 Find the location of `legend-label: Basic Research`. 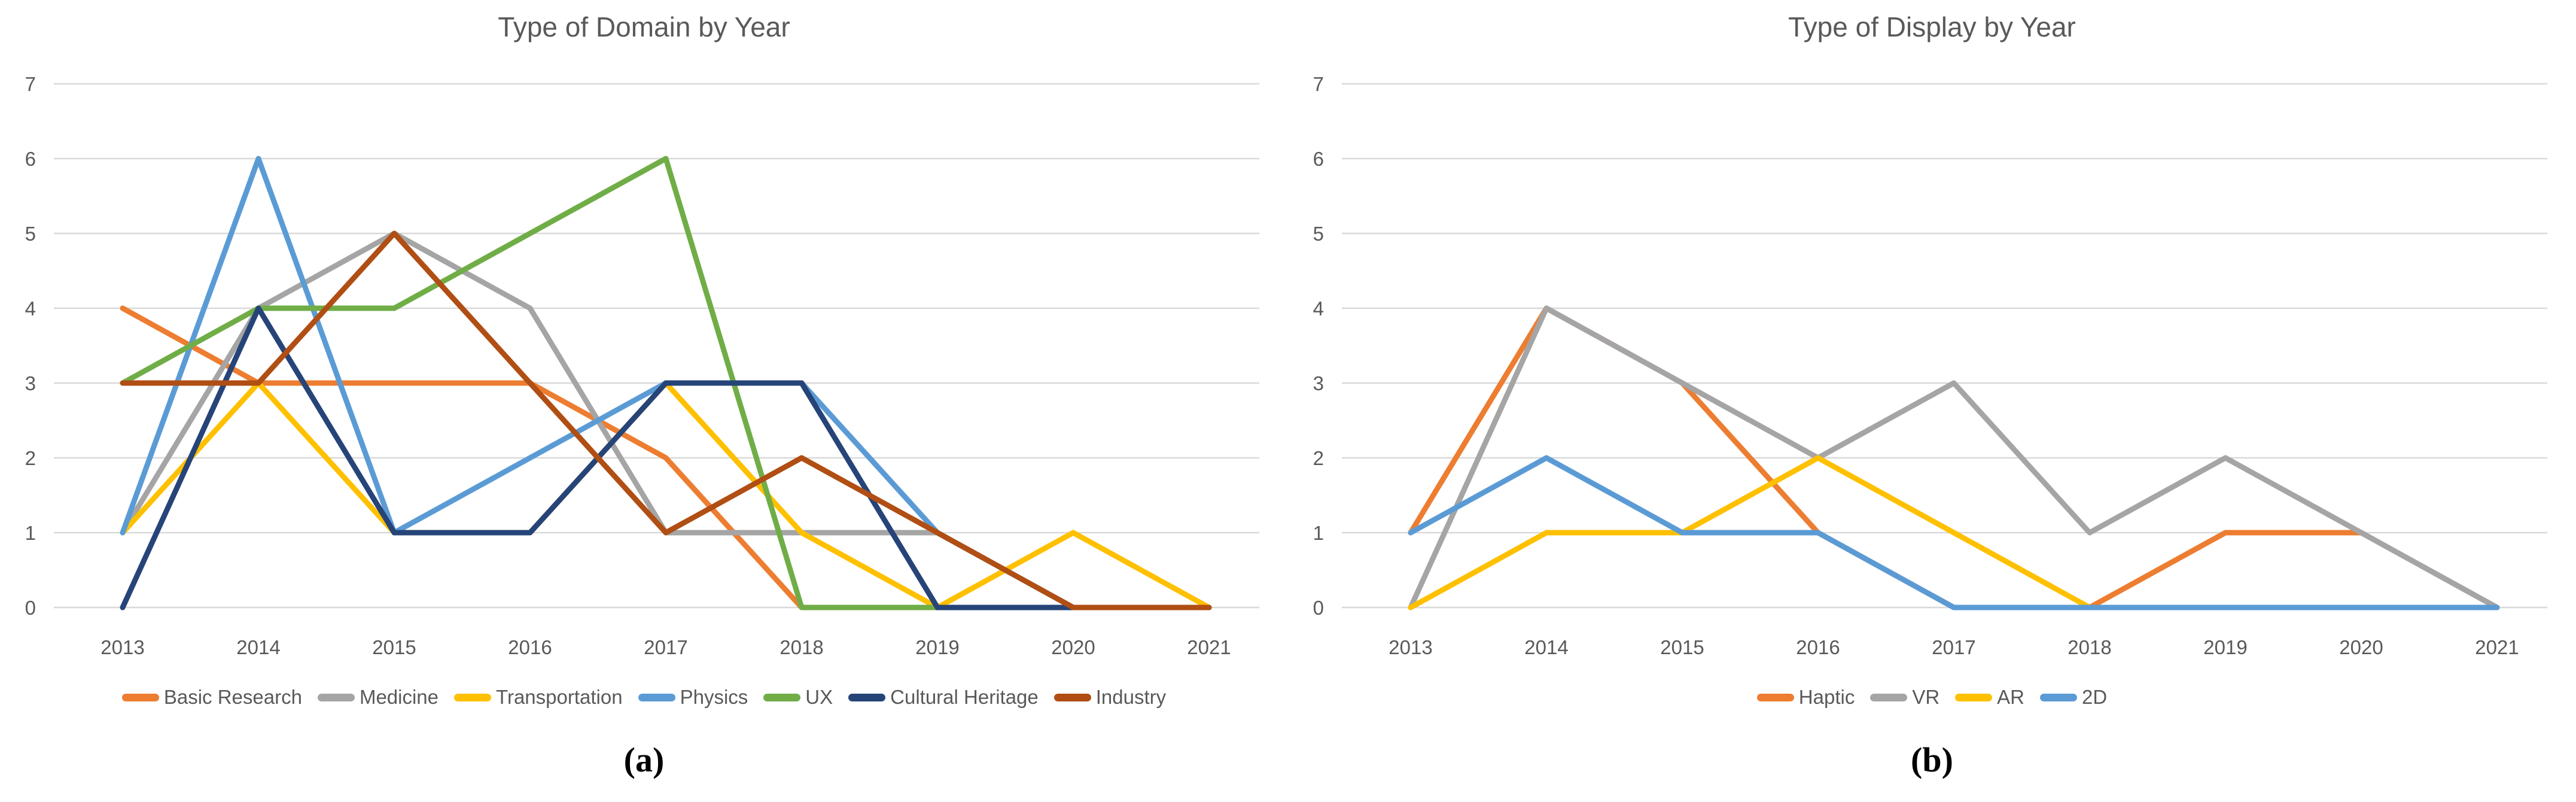

legend-label: Basic Research is located at coordinates (232, 697).